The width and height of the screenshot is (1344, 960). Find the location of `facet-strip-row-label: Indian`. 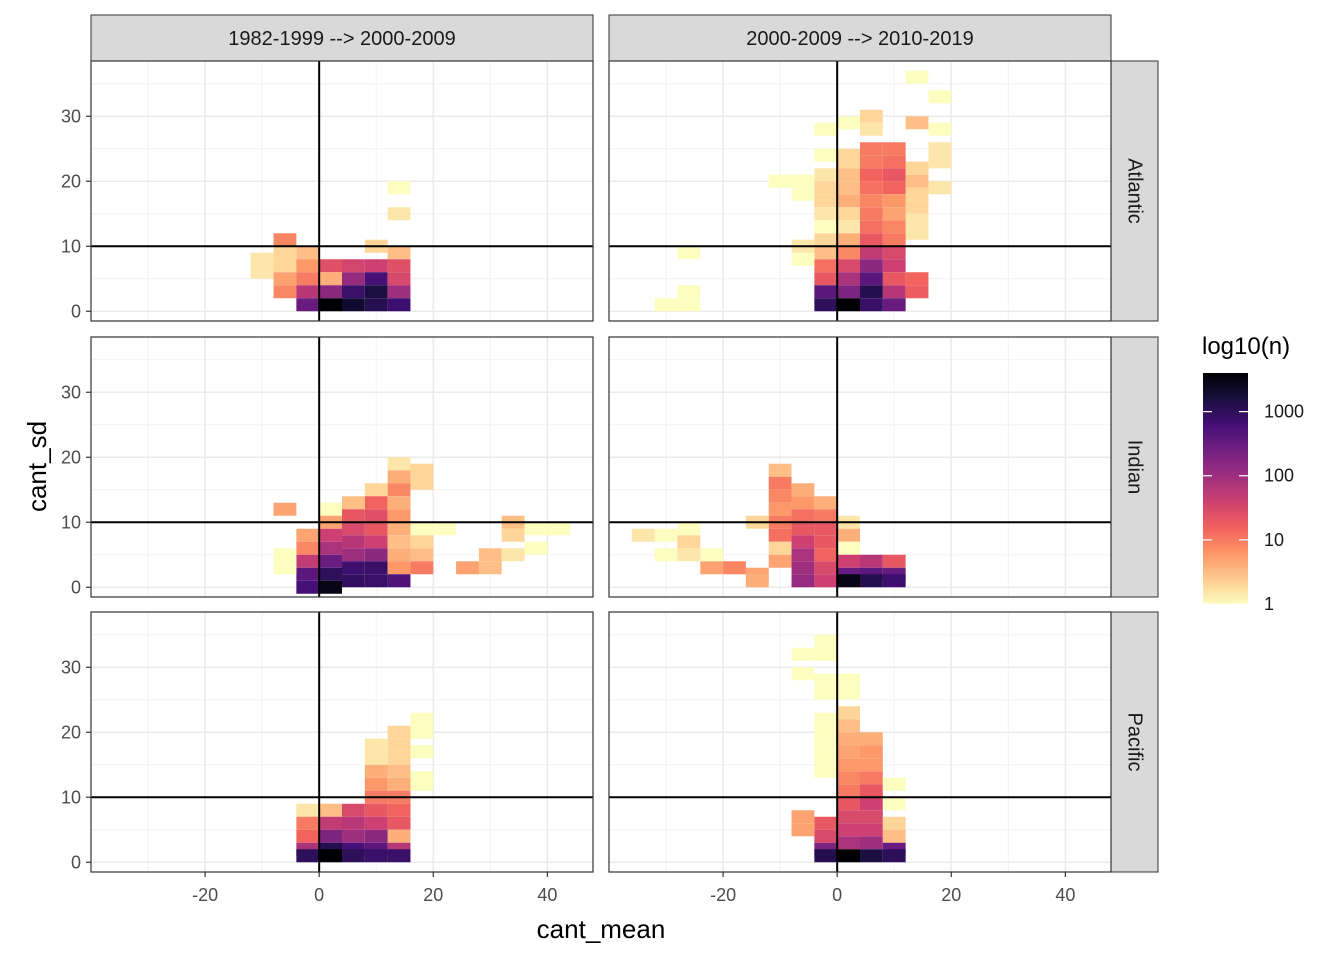

facet-strip-row-label: Indian is located at coordinates (1135, 467).